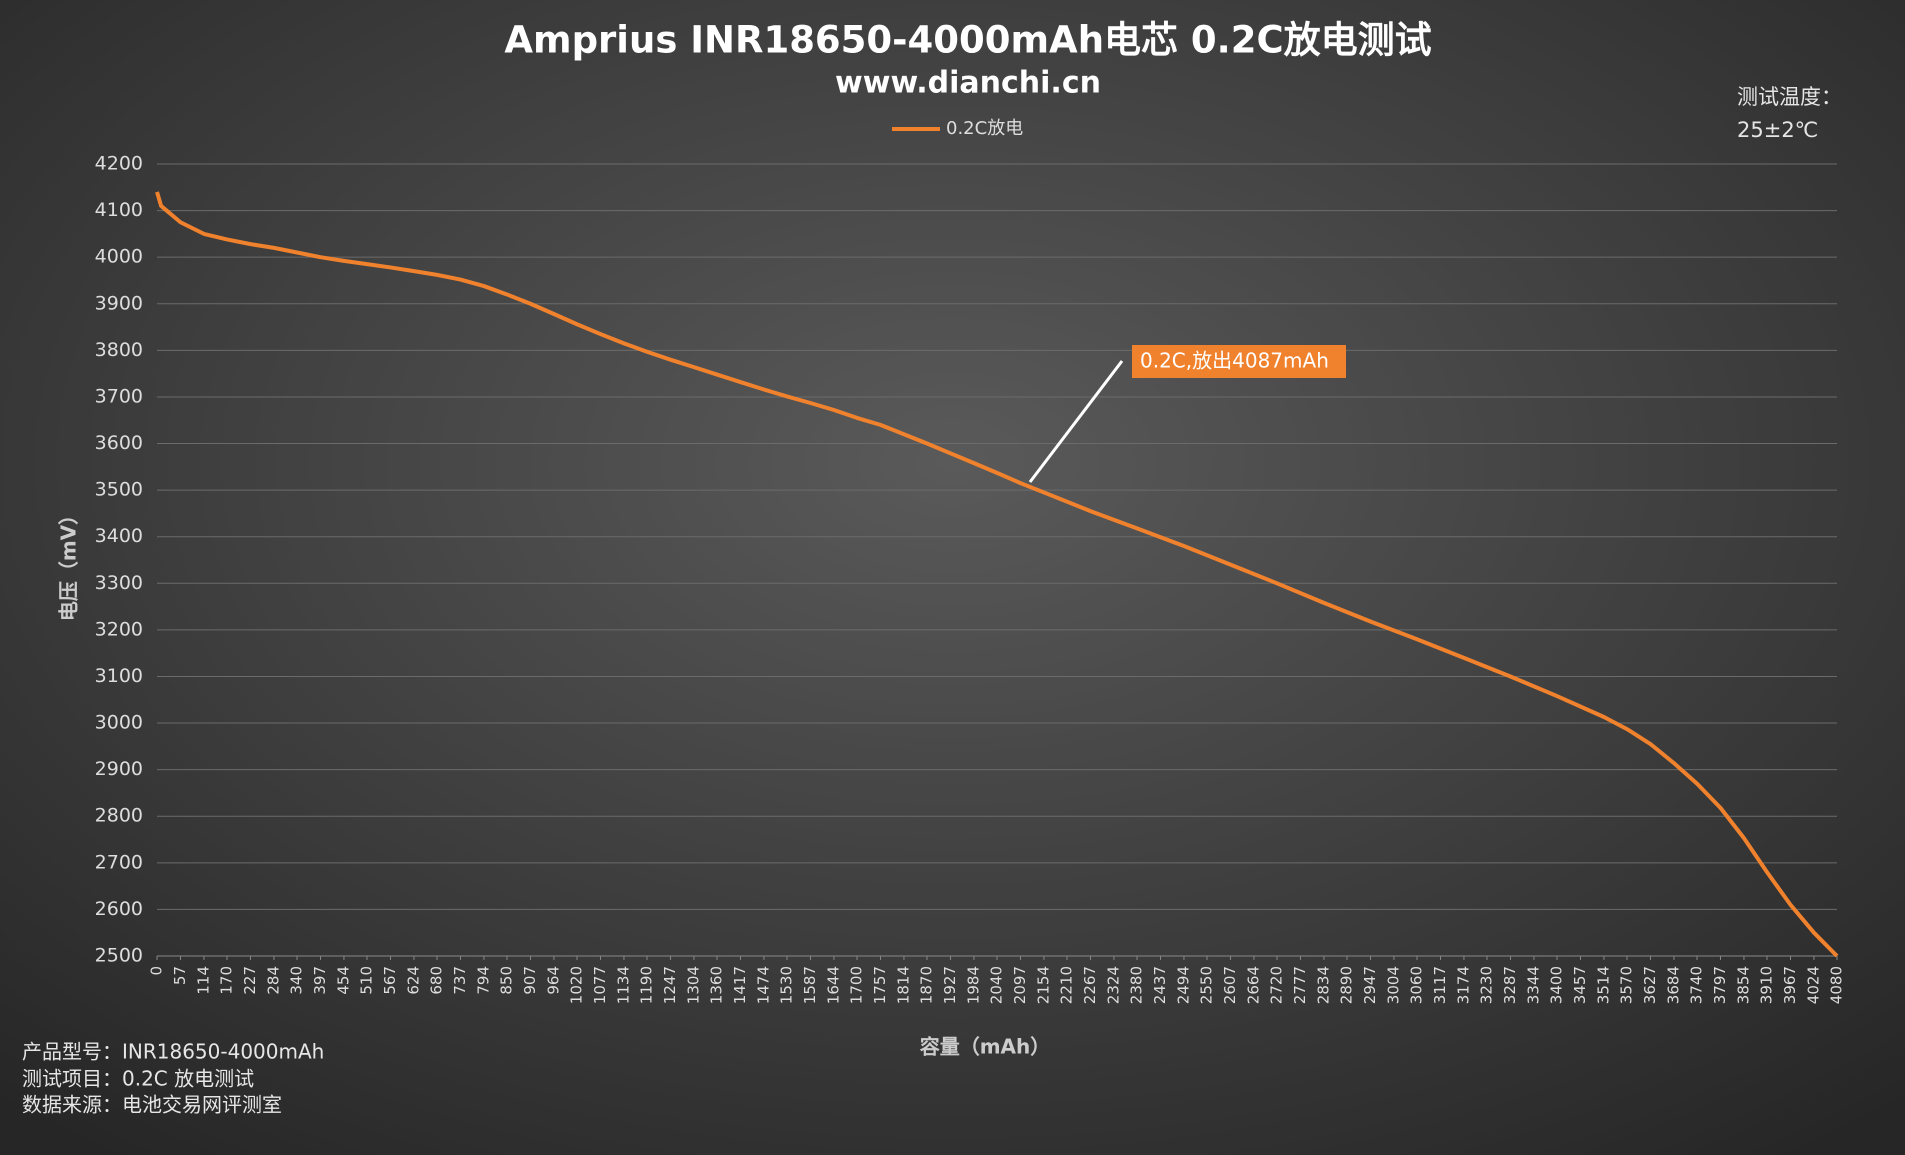 The width and height of the screenshot is (1905, 1155). I want to click on y-tick-label: 3200, so click(119, 629).